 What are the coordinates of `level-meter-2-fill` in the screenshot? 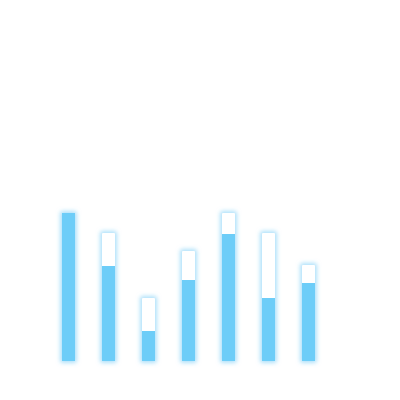 It's located at (108, 313).